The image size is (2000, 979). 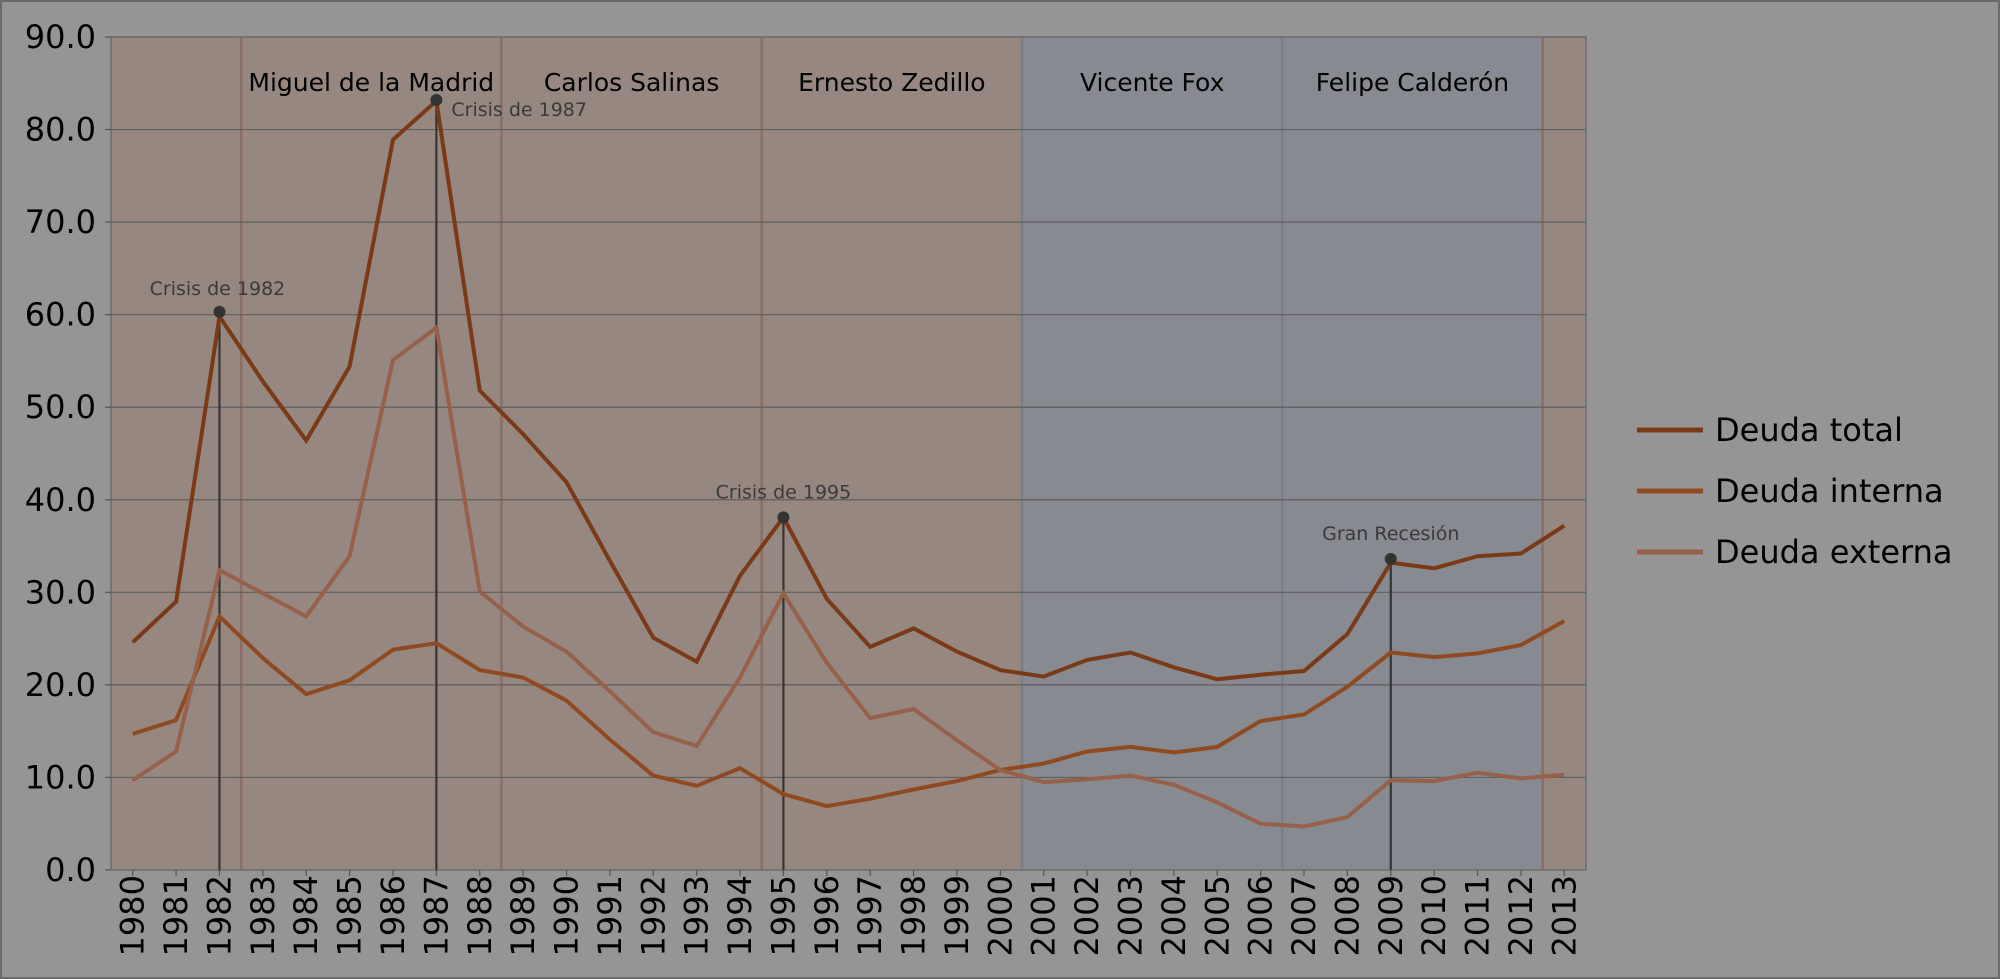 What do you see at coordinates (60, 592) in the screenshot?
I see `y-tick-label: 30.0` at bounding box center [60, 592].